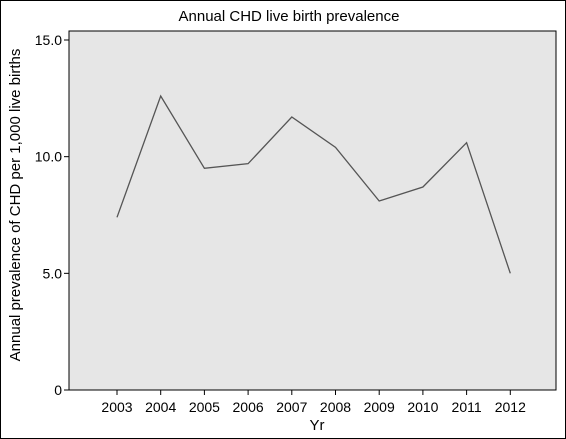 The image size is (566, 439). Describe the element at coordinates (422, 407) in the screenshot. I see `x-tick-label: 2010` at that location.